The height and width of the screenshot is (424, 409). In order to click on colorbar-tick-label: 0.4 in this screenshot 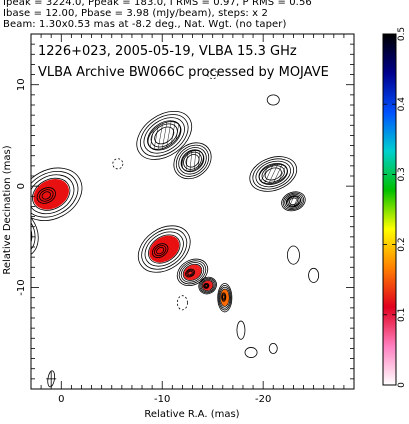, I will do `click(402, 104)`.